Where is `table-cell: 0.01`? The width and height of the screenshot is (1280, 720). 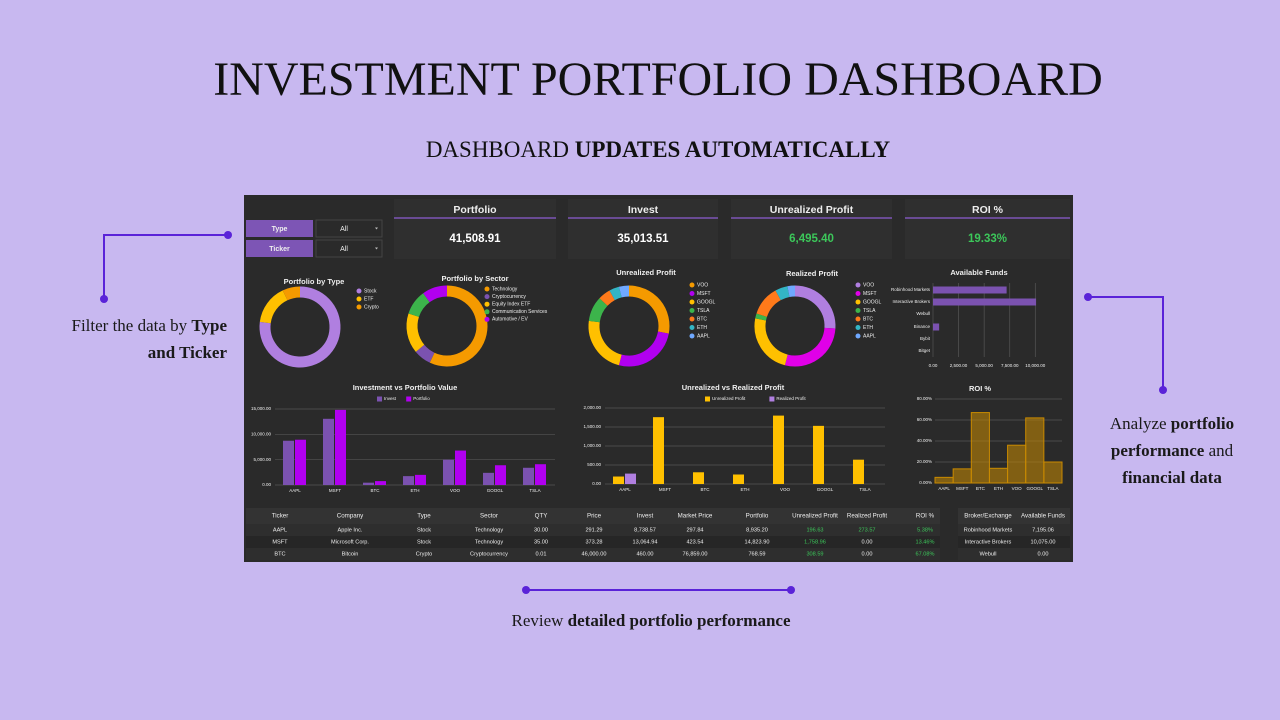 table-cell: 0.01 is located at coordinates (541, 554).